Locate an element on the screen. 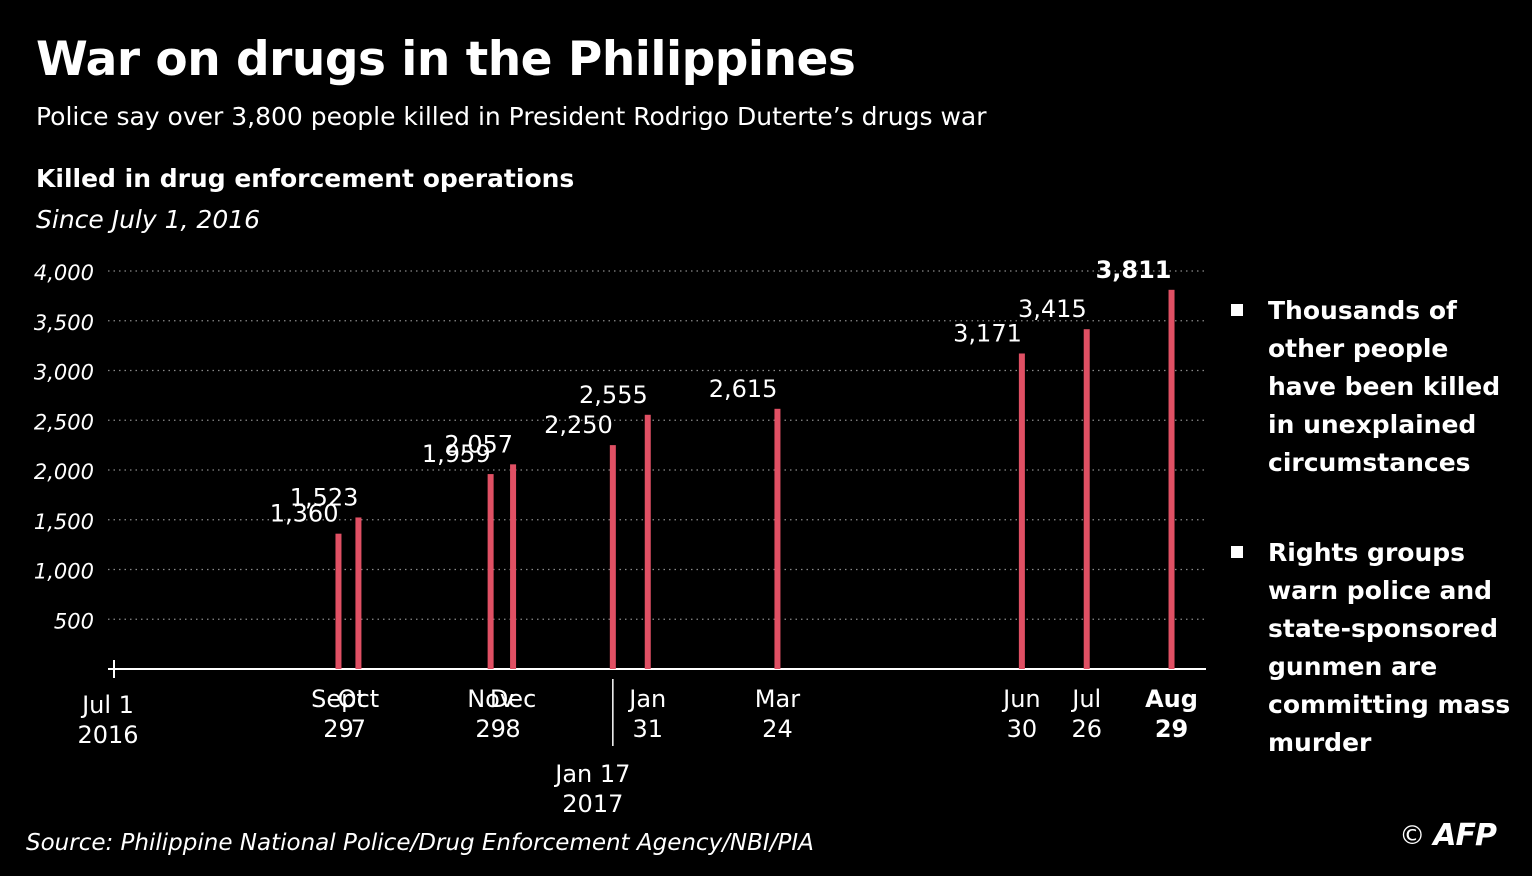  data-label: 1,523 is located at coordinates (324, 497).